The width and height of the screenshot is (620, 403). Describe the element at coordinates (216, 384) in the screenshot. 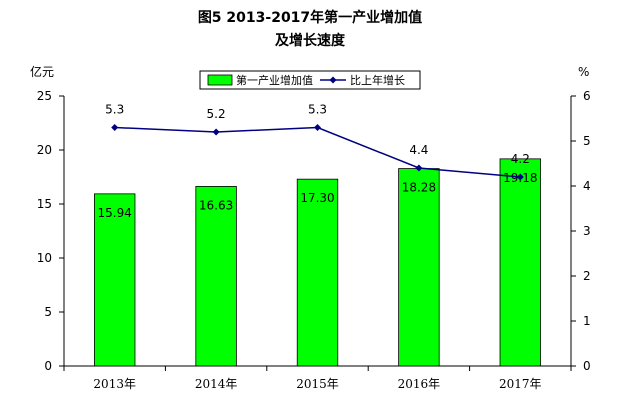

I see `x-tick-label: 2014年` at that location.